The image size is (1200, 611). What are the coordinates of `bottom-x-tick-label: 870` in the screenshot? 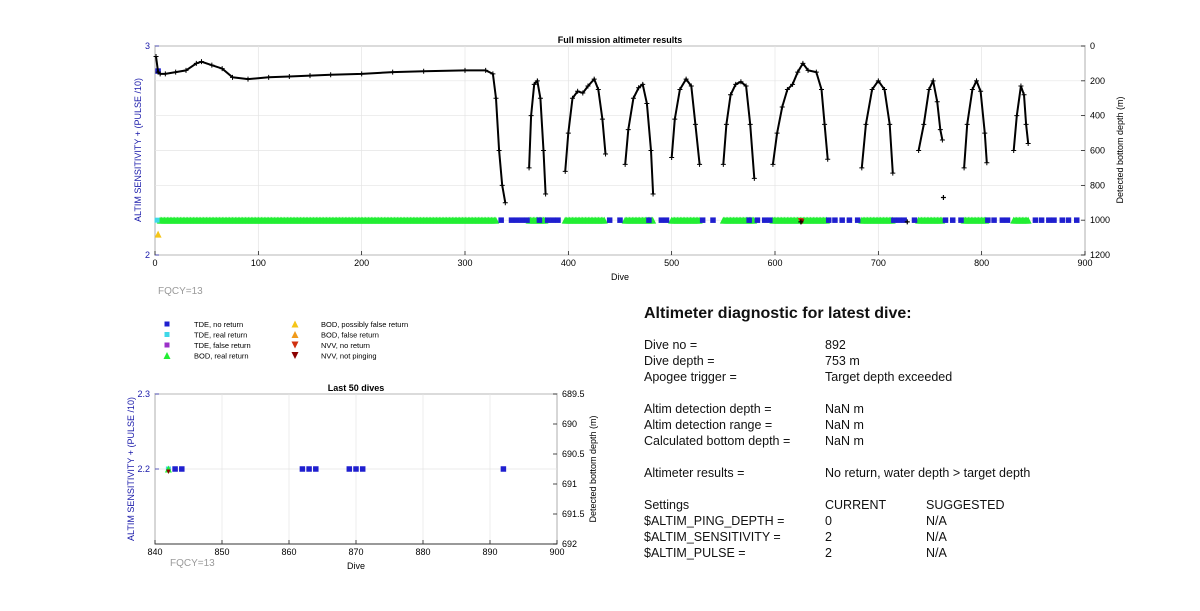 It's located at (355, 552).